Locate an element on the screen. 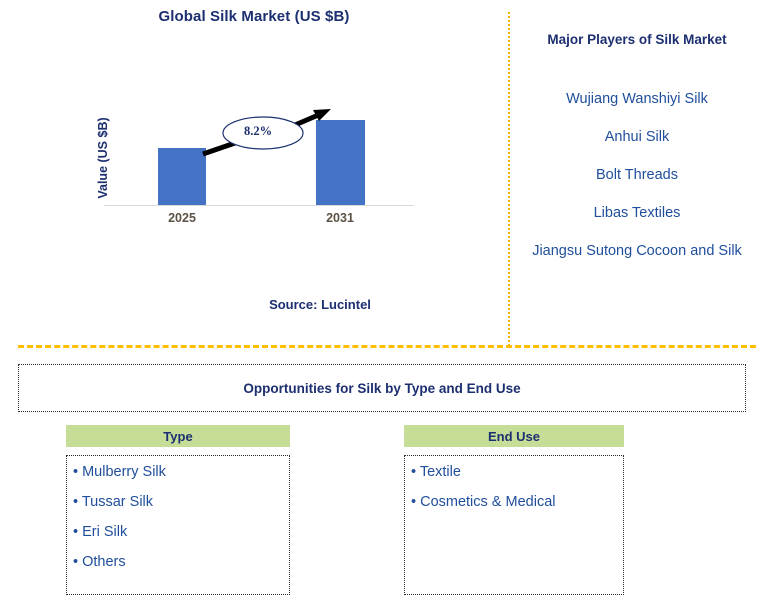 The width and height of the screenshot is (764, 613). list-item: Libas Textiles is located at coordinates (637, 213).